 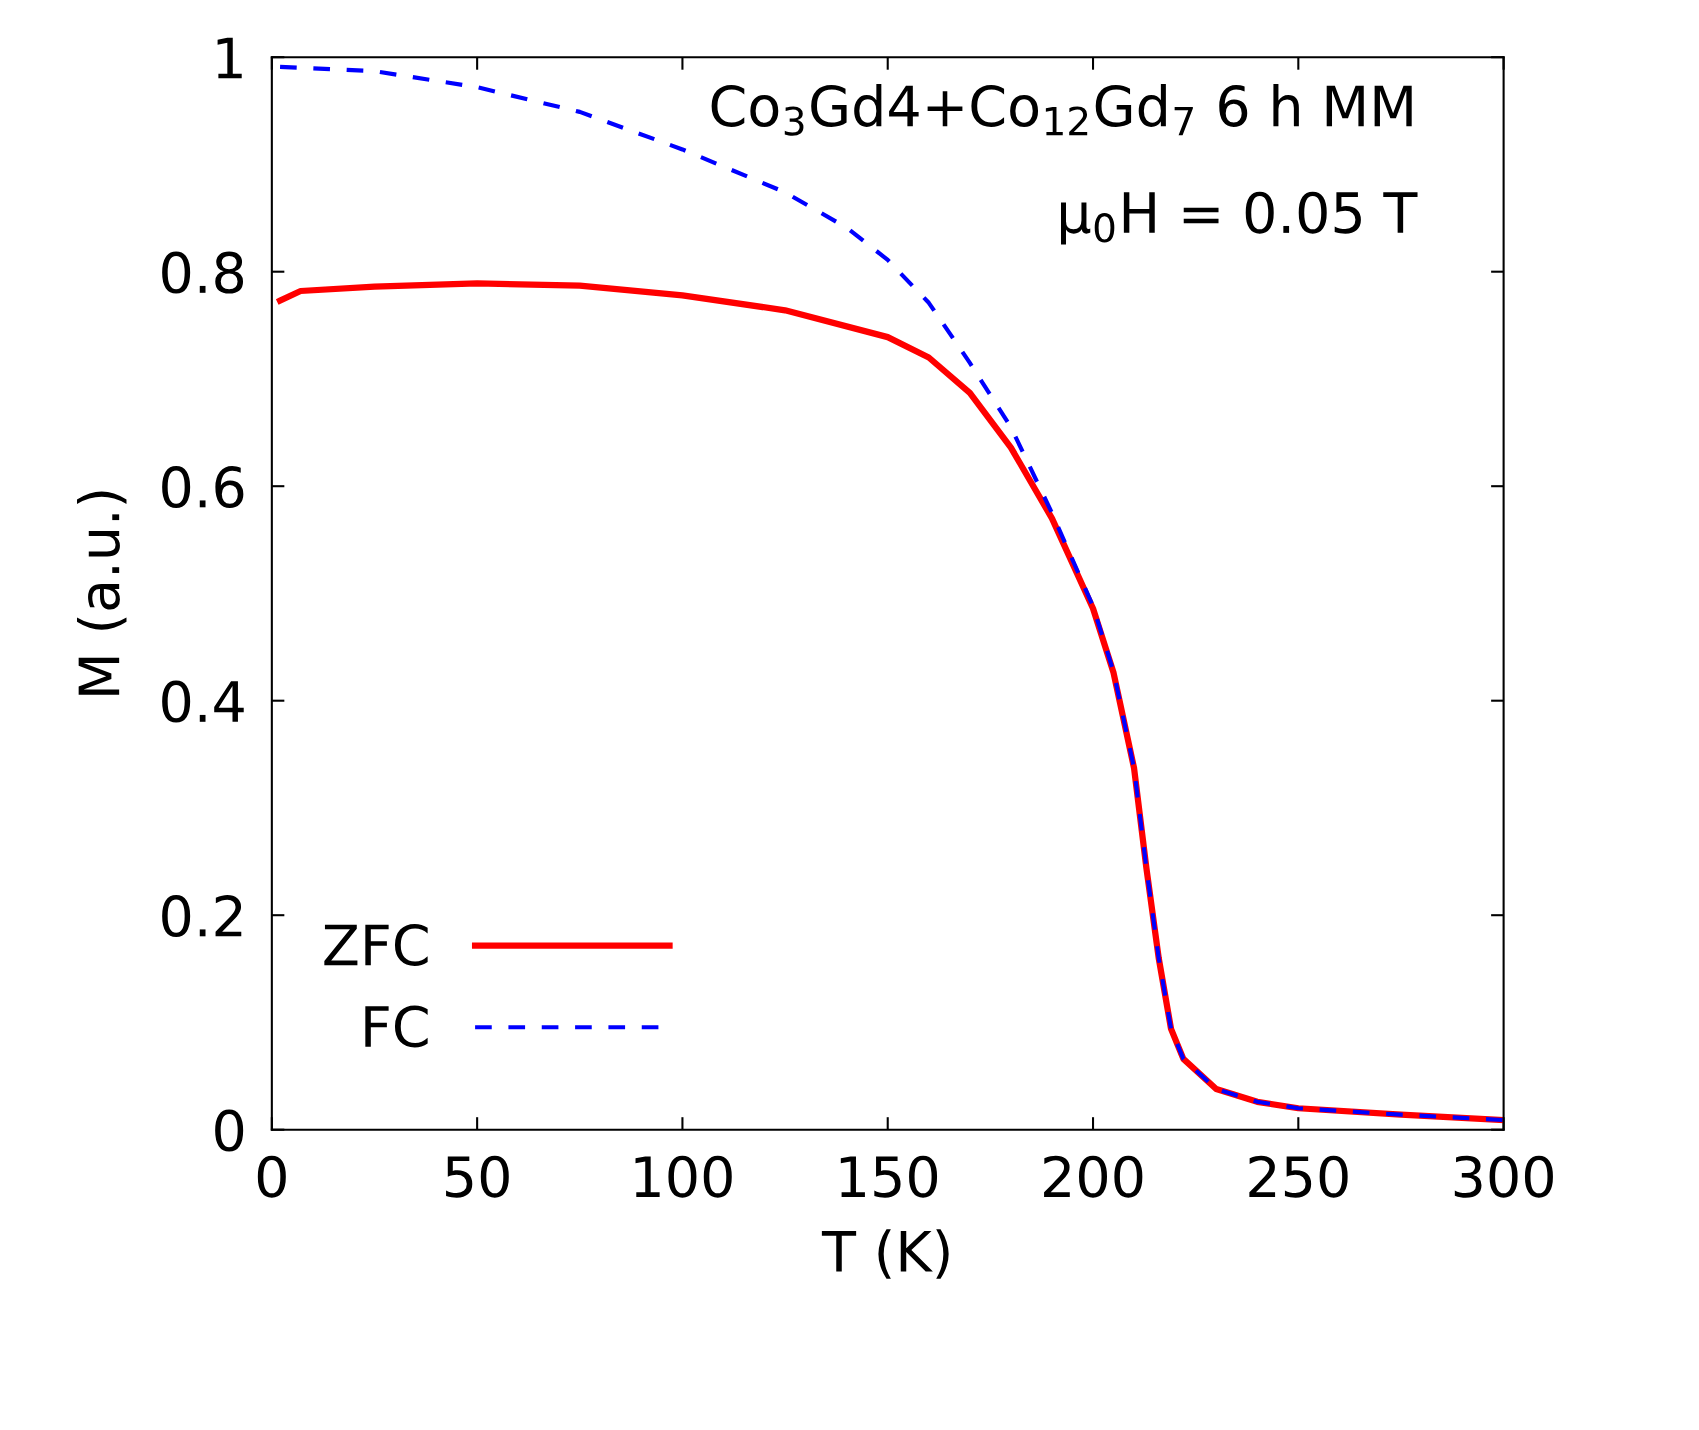 I want to click on legend-label: FC, so click(x=396, y=1026).